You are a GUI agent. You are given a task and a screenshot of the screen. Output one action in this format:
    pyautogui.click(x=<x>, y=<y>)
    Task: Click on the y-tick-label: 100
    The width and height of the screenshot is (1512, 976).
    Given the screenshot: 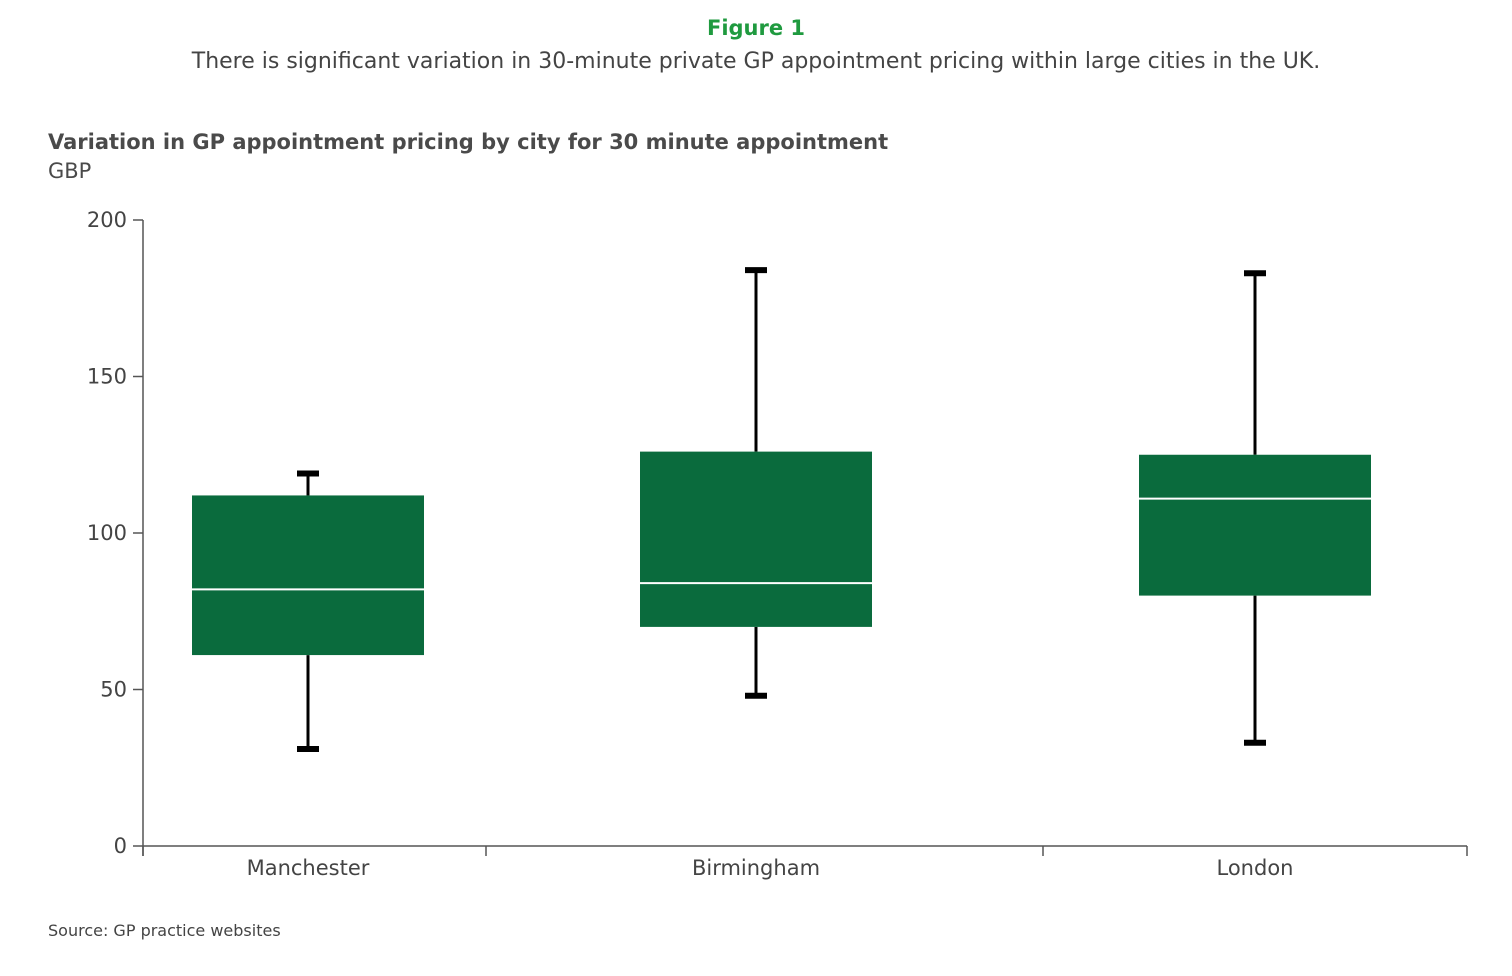 What is the action you would take?
    pyautogui.click(x=107, y=533)
    